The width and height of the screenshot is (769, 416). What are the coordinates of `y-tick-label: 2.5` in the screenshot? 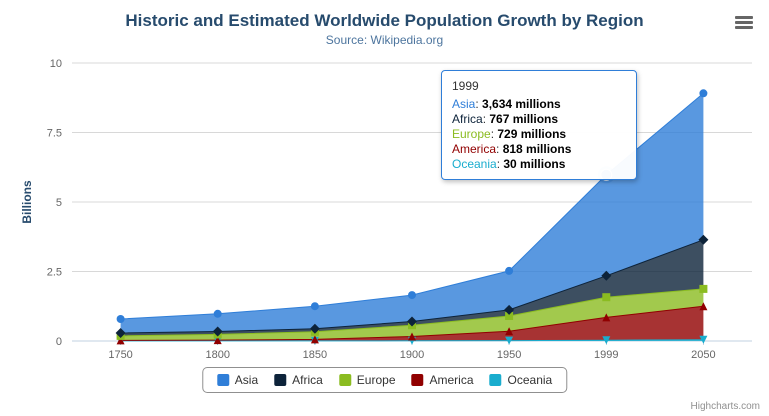 It's located at (54, 273).